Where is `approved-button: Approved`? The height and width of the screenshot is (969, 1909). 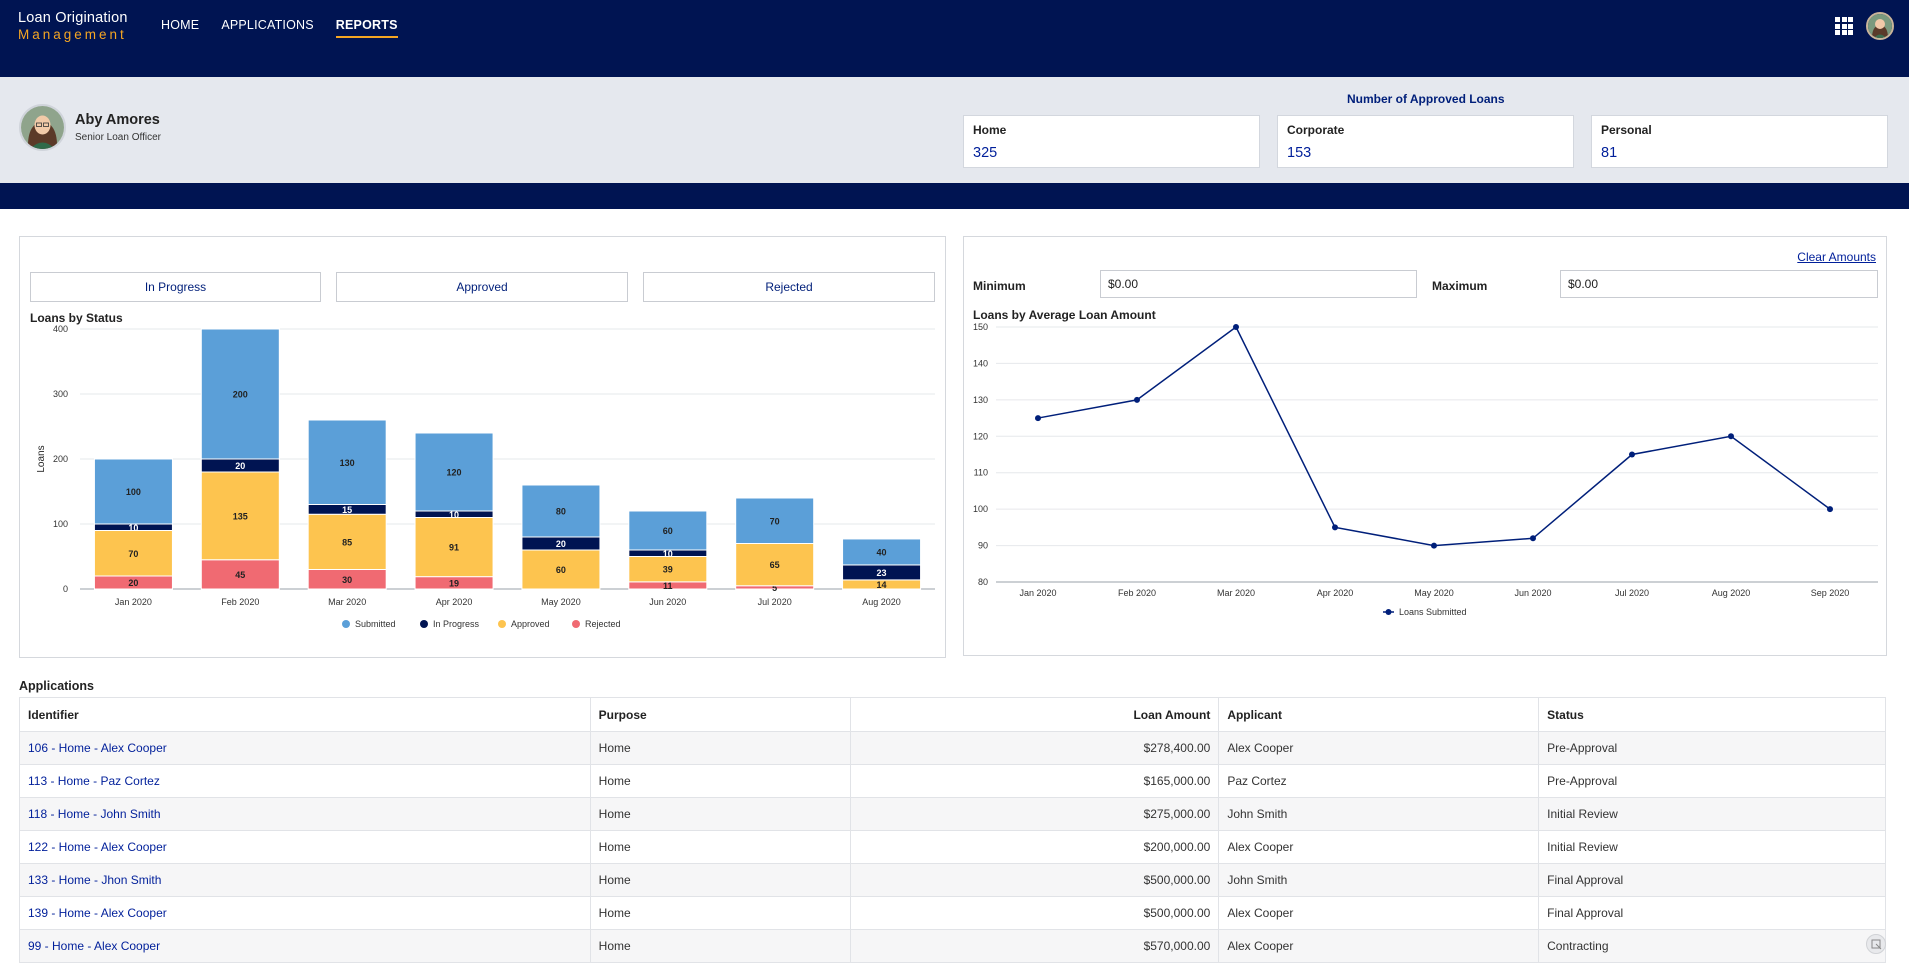
approved-button: Approved is located at coordinates (482, 287).